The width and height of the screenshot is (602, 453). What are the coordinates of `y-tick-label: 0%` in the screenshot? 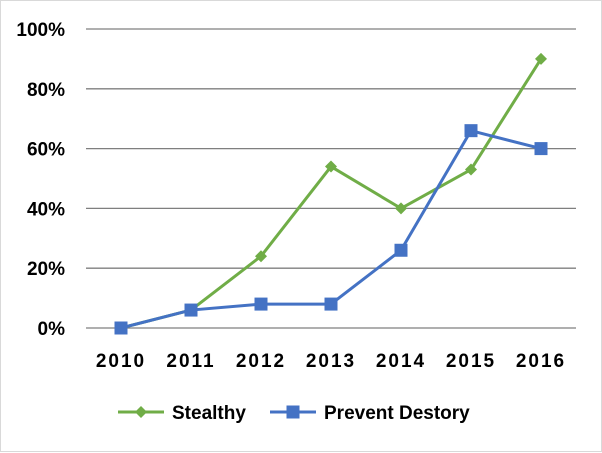 It's located at (52, 329).